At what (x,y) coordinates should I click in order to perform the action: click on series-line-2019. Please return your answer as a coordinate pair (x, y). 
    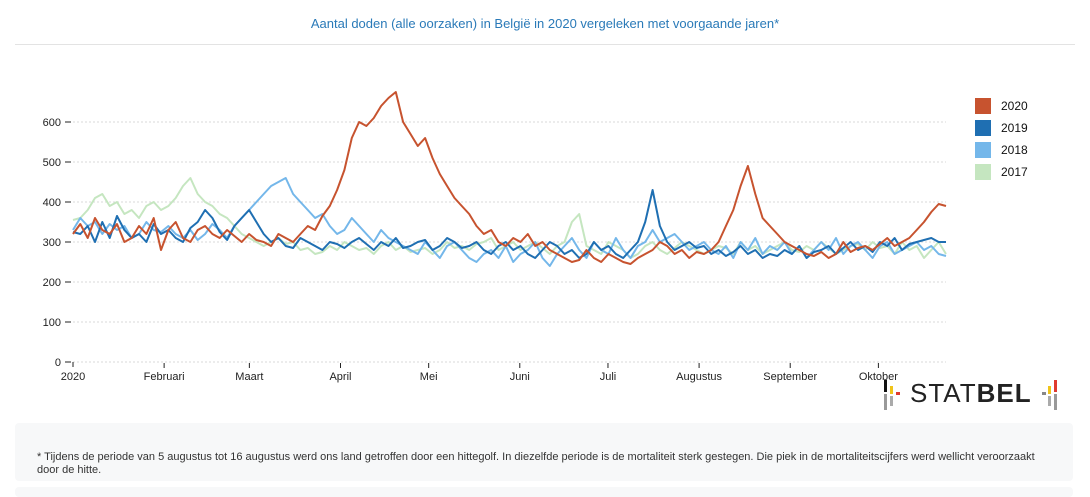
    Looking at the image, I should click on (509, 224).